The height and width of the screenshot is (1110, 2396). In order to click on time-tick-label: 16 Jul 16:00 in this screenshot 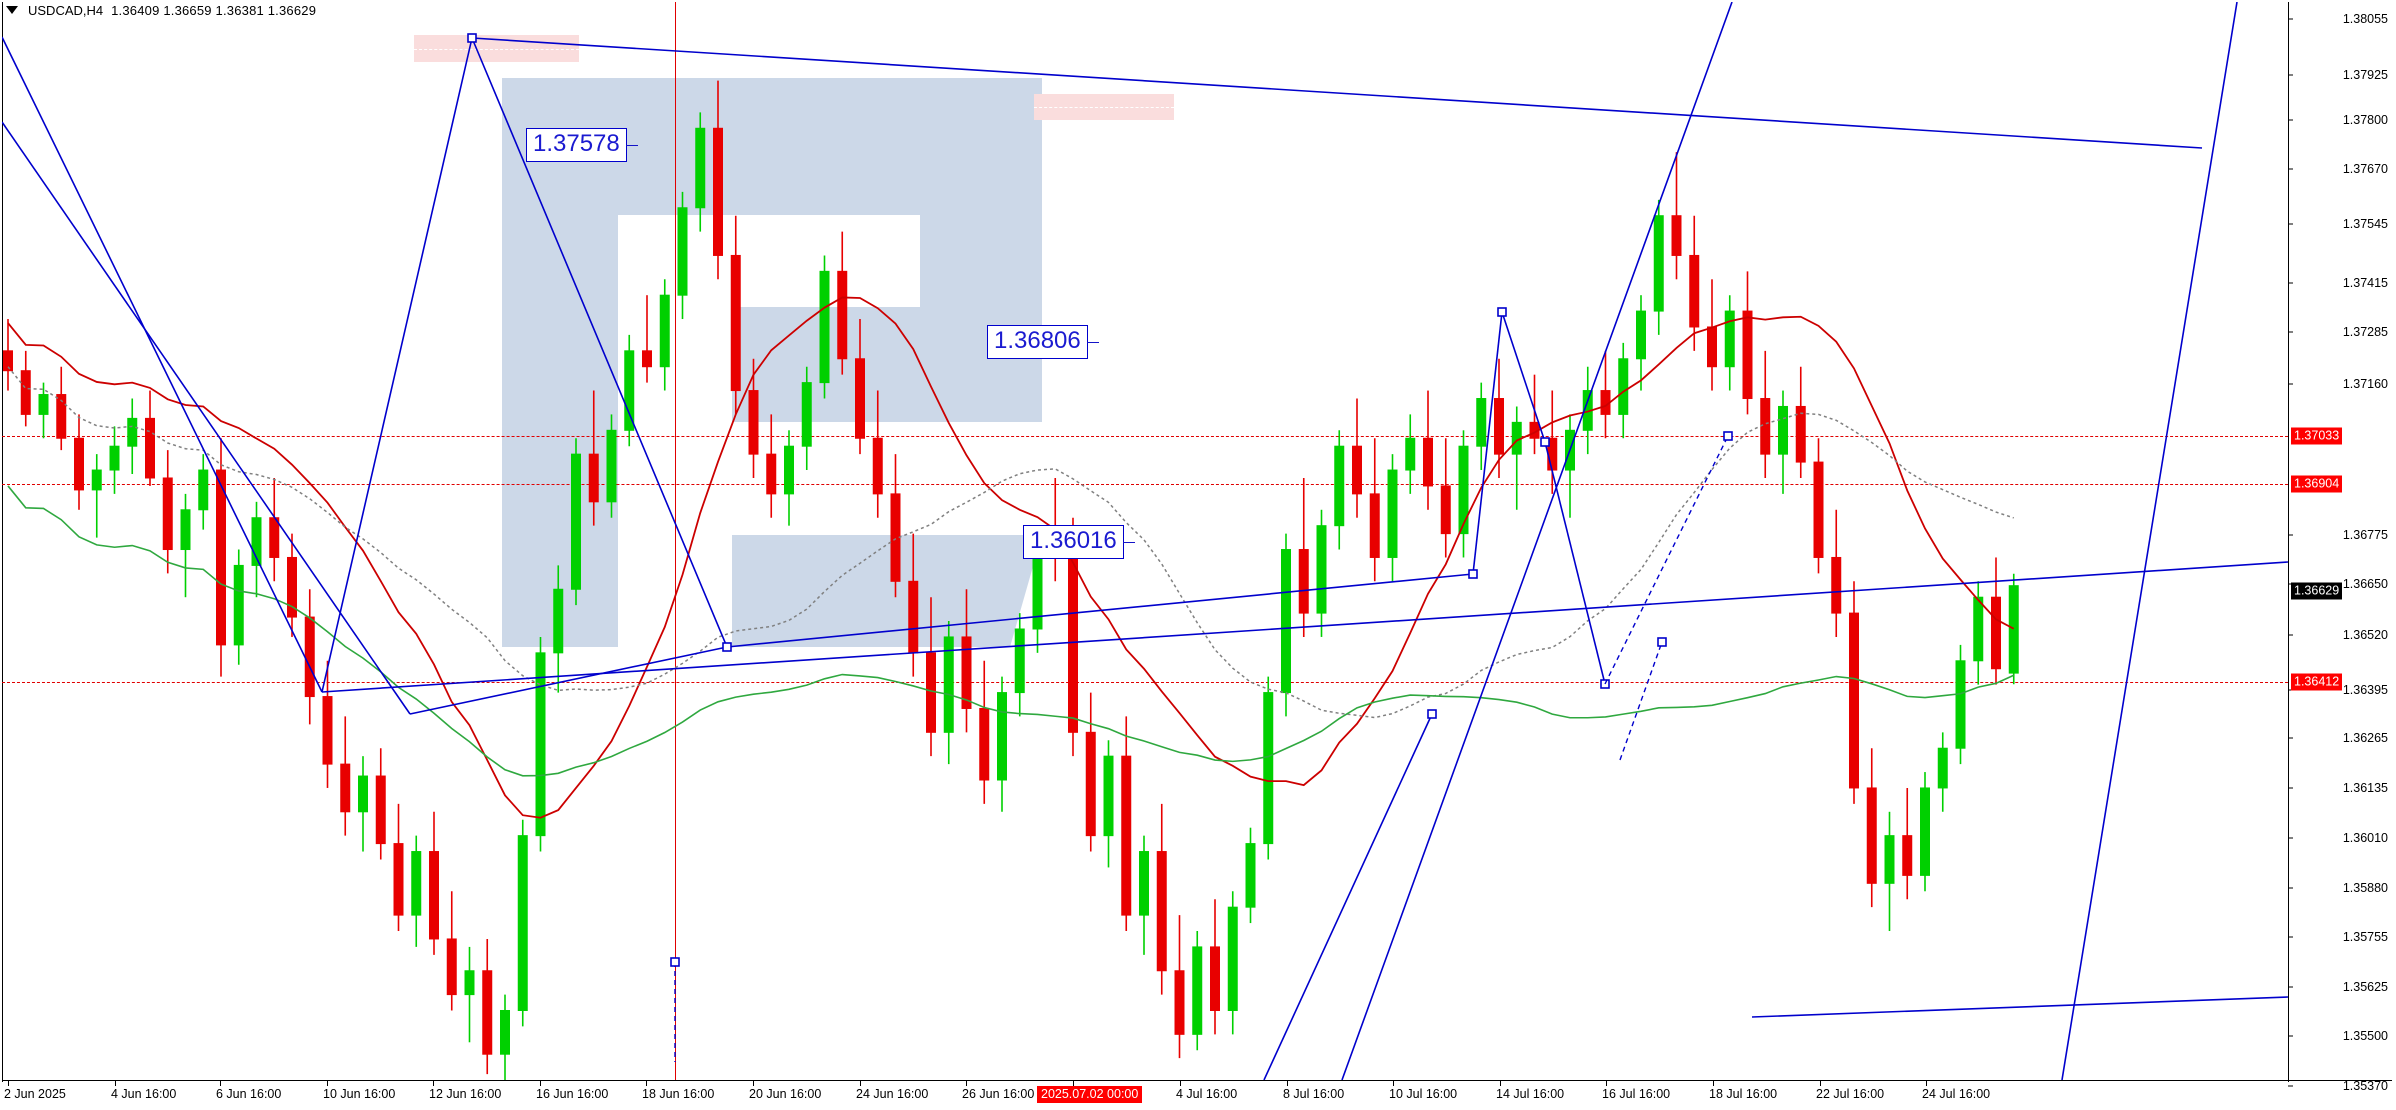, I will do `click(1636, 1094)`.